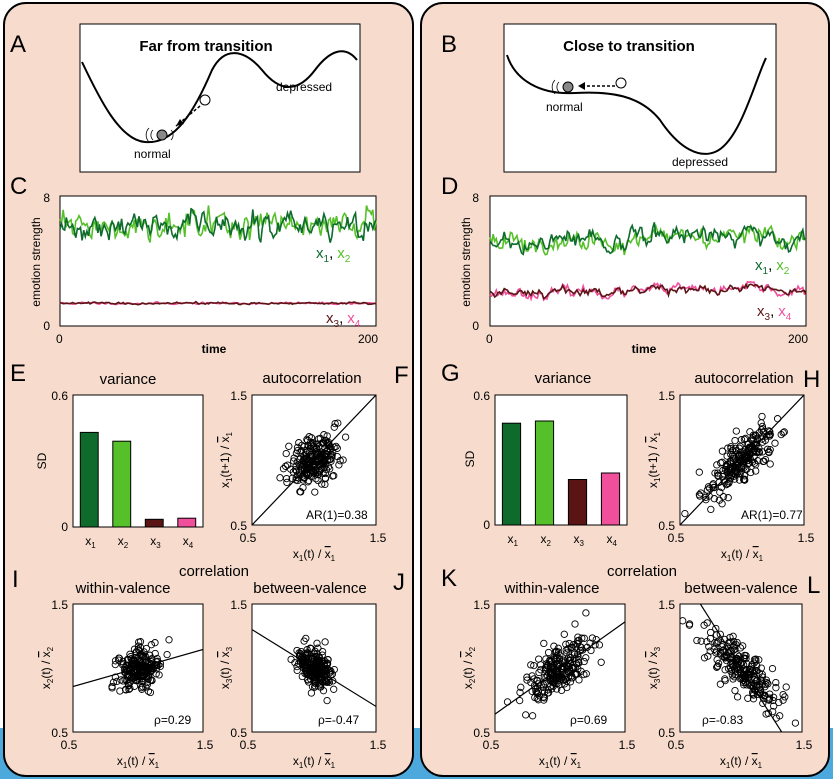  Describe the element at coordinates (560, 668) in the screenshot. I see `fit-line` at that location.